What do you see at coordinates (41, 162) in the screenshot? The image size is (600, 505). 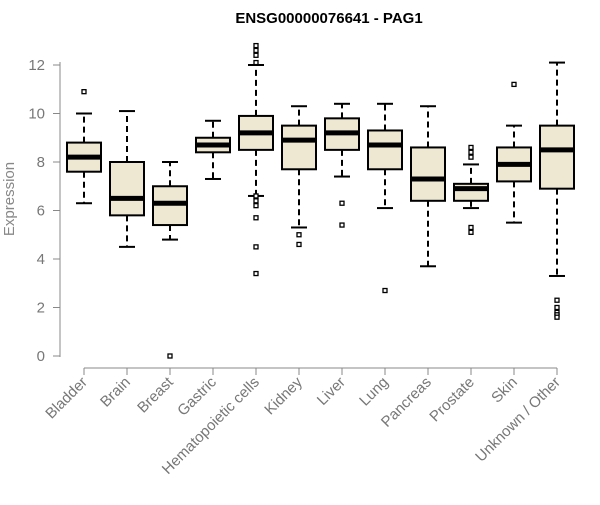 I see `y-tick-label: 8` at bounding box center [41, 162].